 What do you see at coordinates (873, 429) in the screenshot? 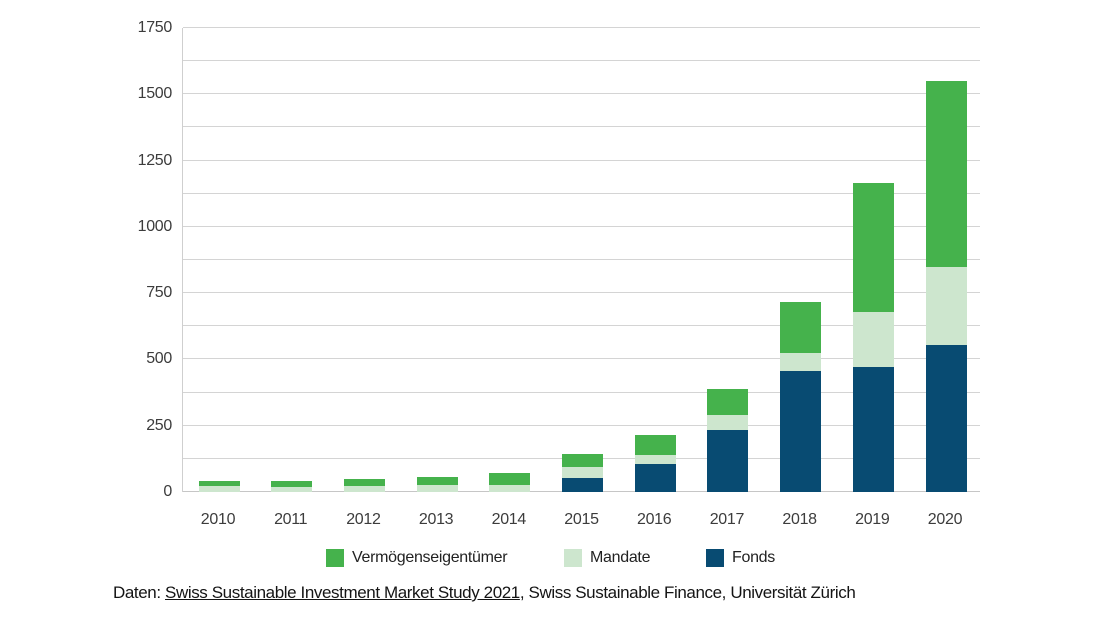
I see `segment-fonds-2019` at bounding box center [873, 429].